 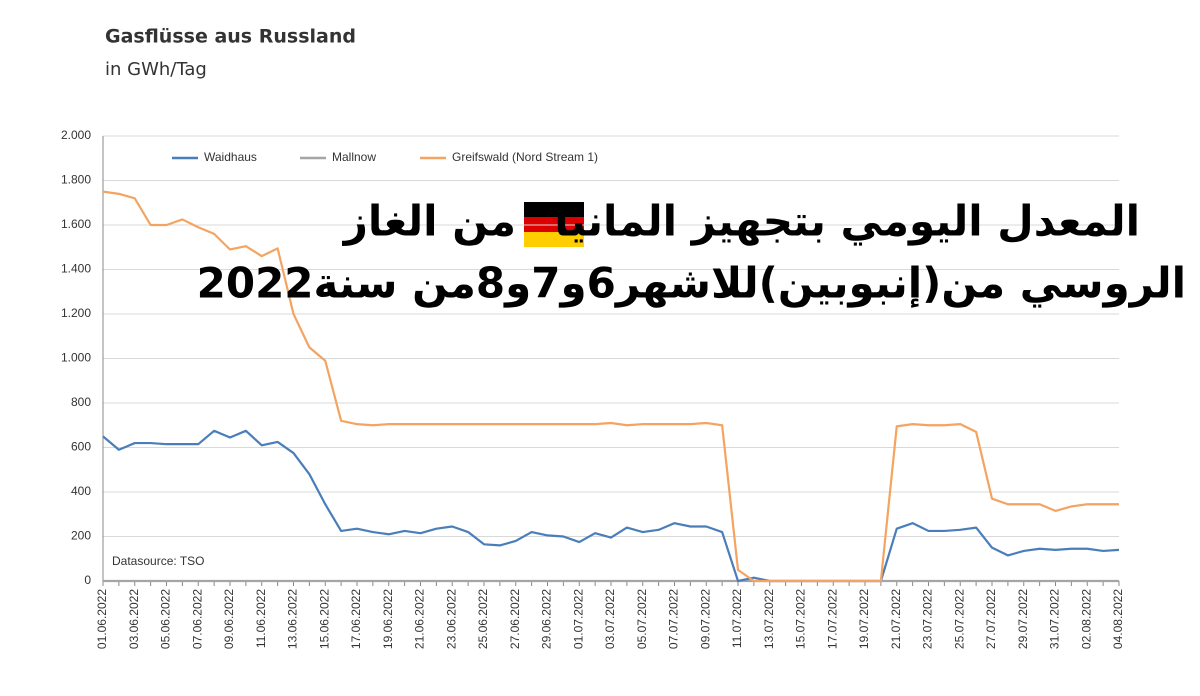 I want to click on legend-label: Mallnow, so click(x=354, y=157).